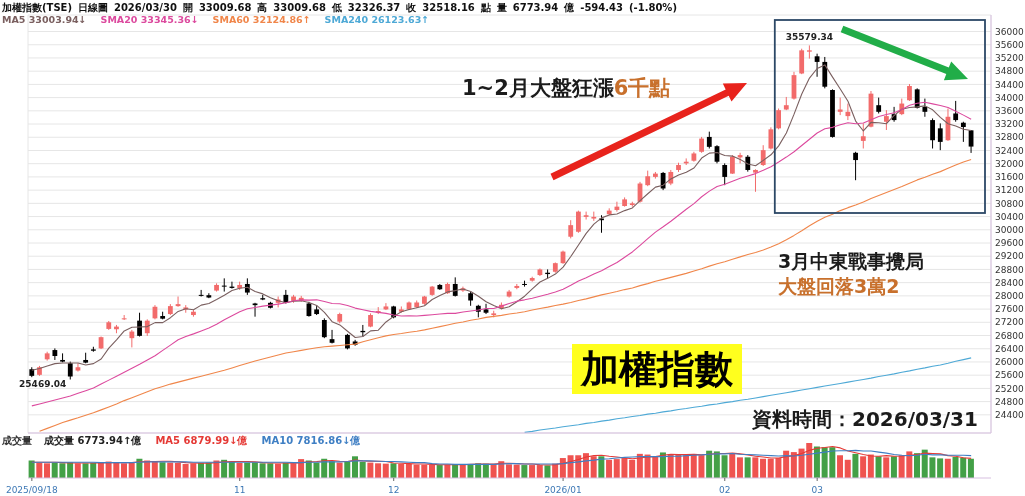 The image size is (1025, 496). I want to click on y-tick-label: 26800, so click(1009, 335).